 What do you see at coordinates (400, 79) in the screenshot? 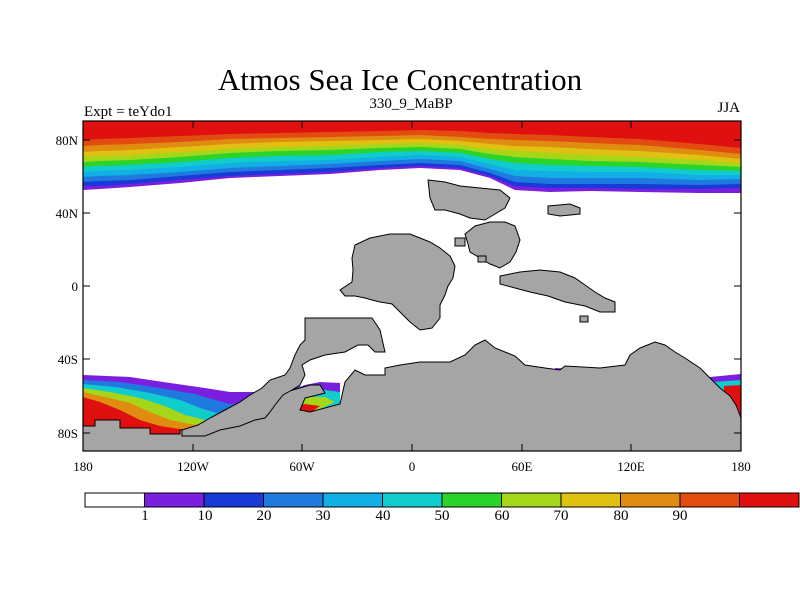
I see `map-title: Atmos Sea Ice Concentration` at bounding box center [400, 79].